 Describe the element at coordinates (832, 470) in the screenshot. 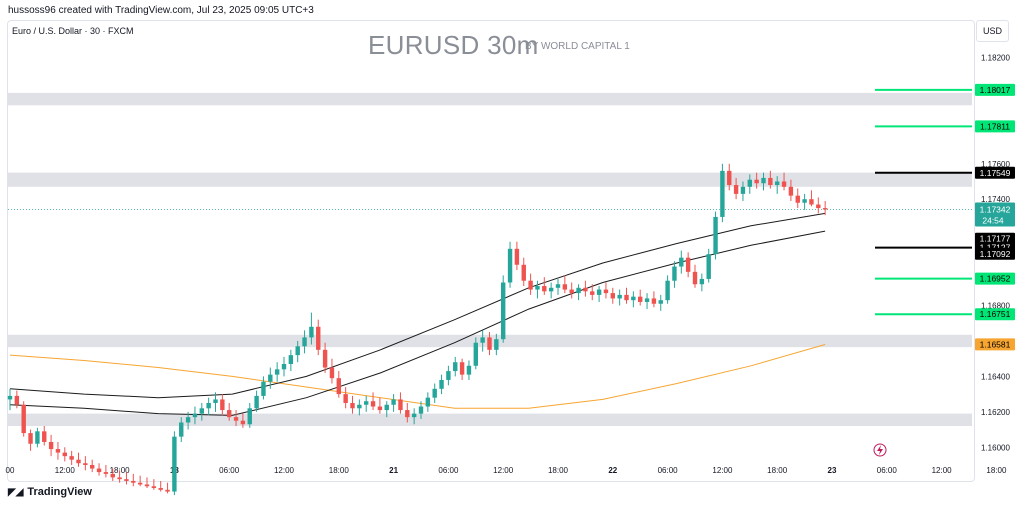

I see `x-tick-label: 23` at that location.